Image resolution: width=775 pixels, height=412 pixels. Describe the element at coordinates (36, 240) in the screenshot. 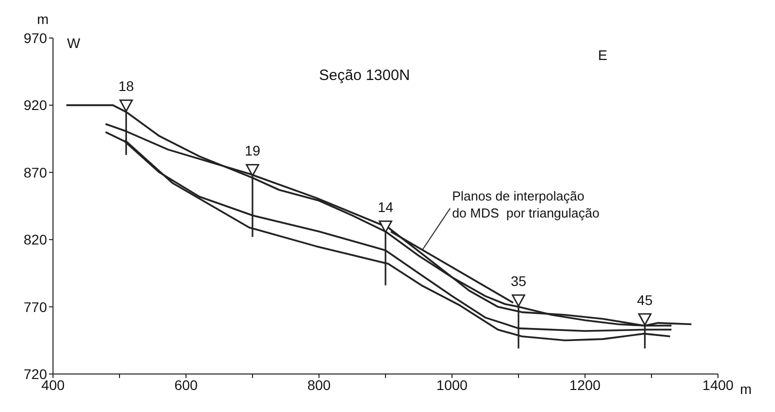

I see `y-tick-label: 820` at that location.